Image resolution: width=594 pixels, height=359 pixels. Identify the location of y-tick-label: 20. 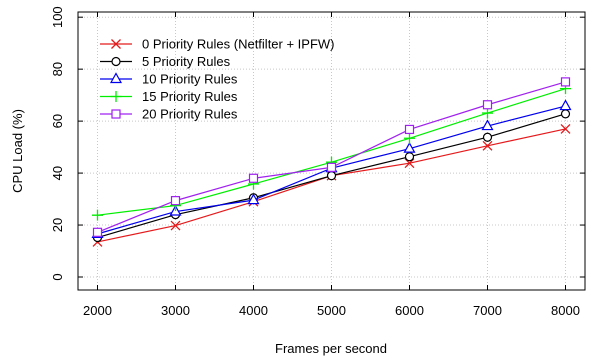
(57, 225).